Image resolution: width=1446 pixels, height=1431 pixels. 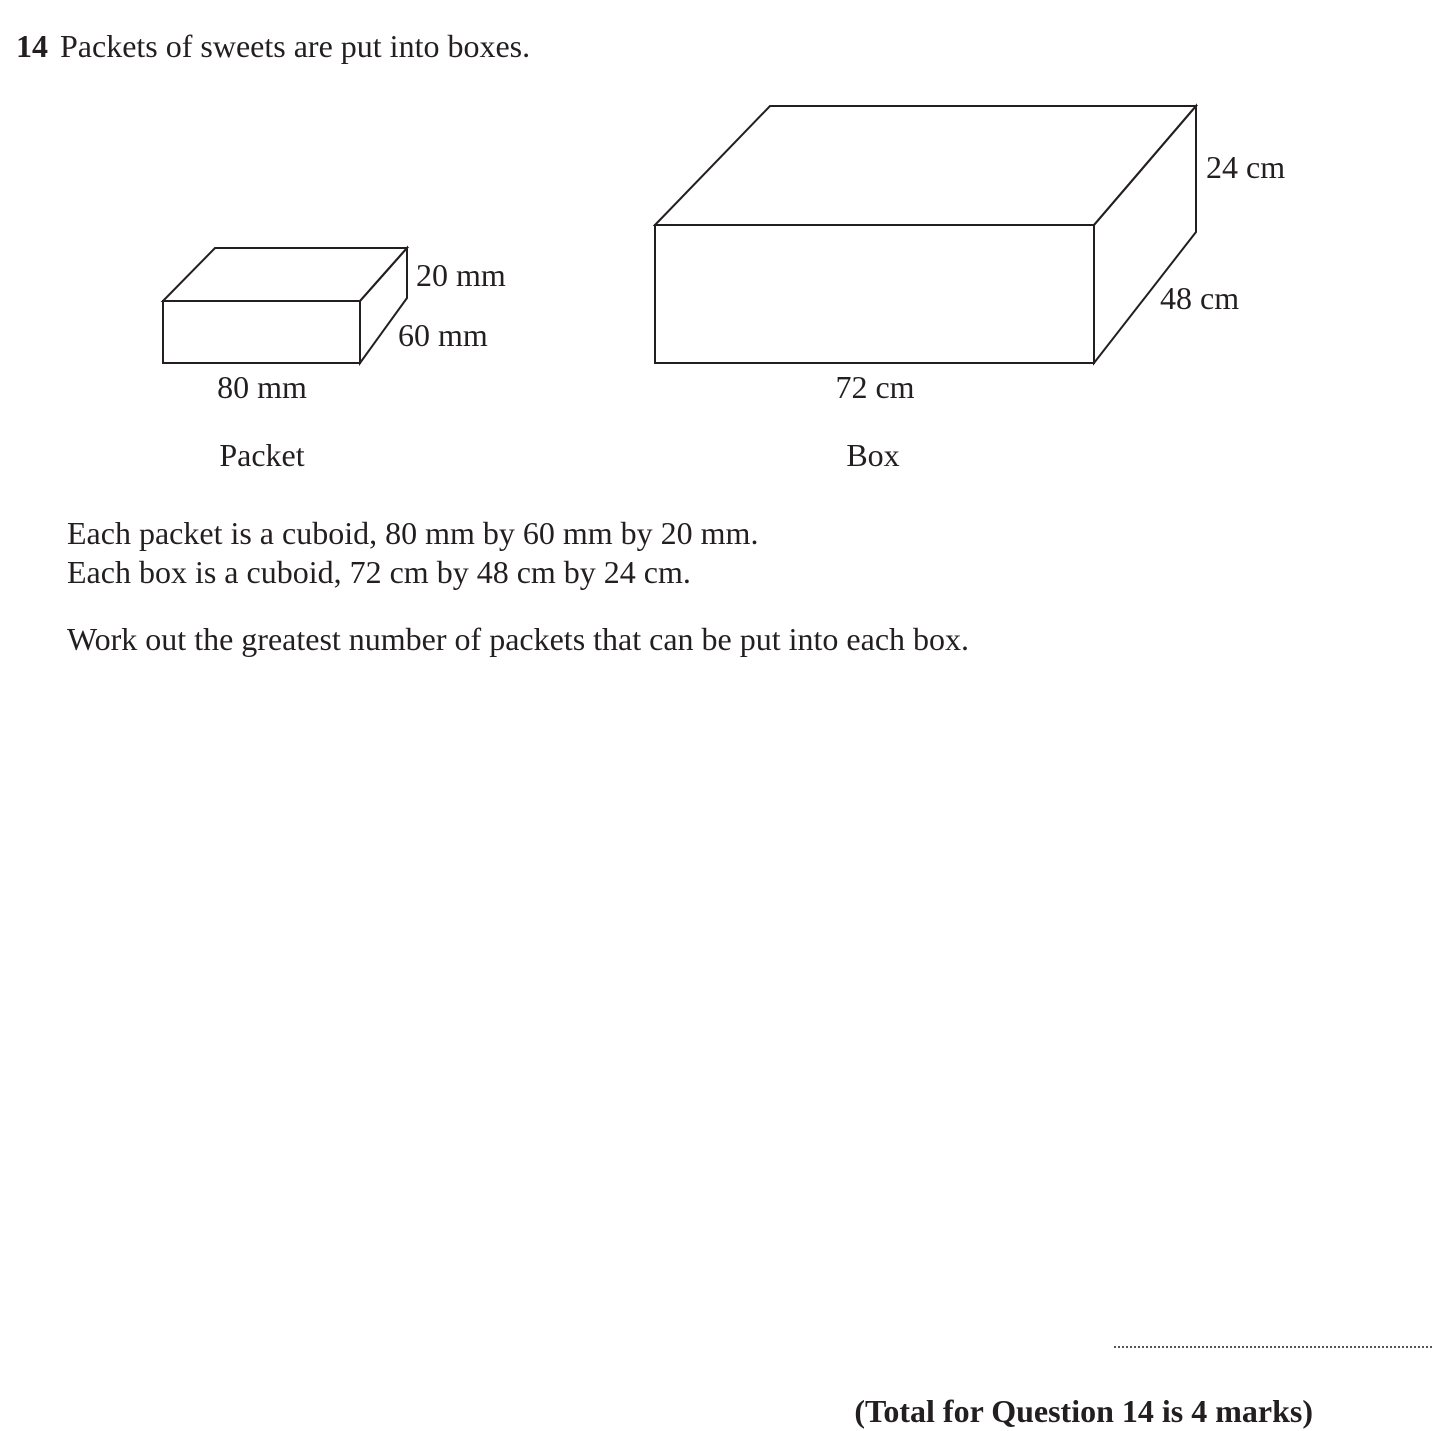 I want to click on question-header: 14 Packets of sweets are put into boxes., so click(x=273, y=46).